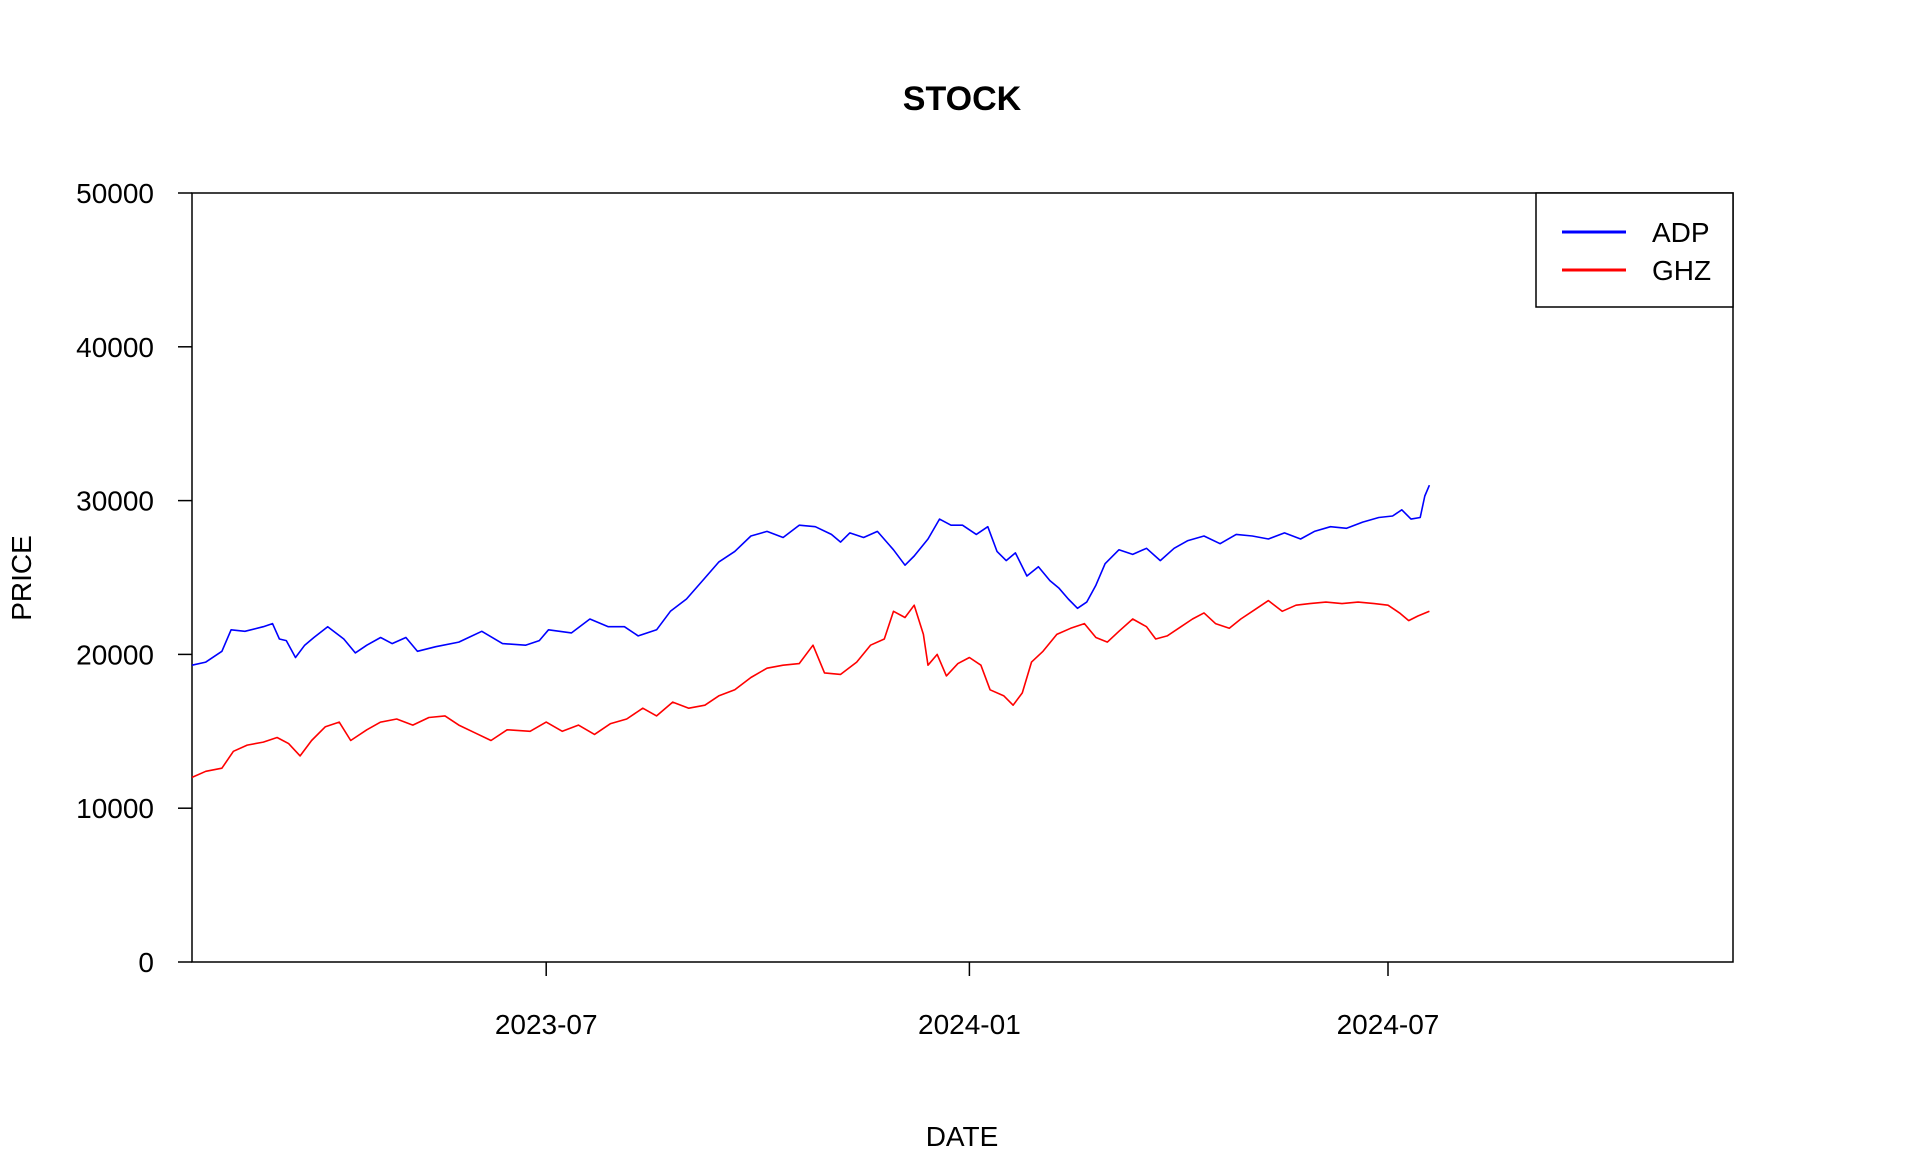  I want to click on y-axis: 0 10000 20000 30000 40000 50000, so click(134, 578).